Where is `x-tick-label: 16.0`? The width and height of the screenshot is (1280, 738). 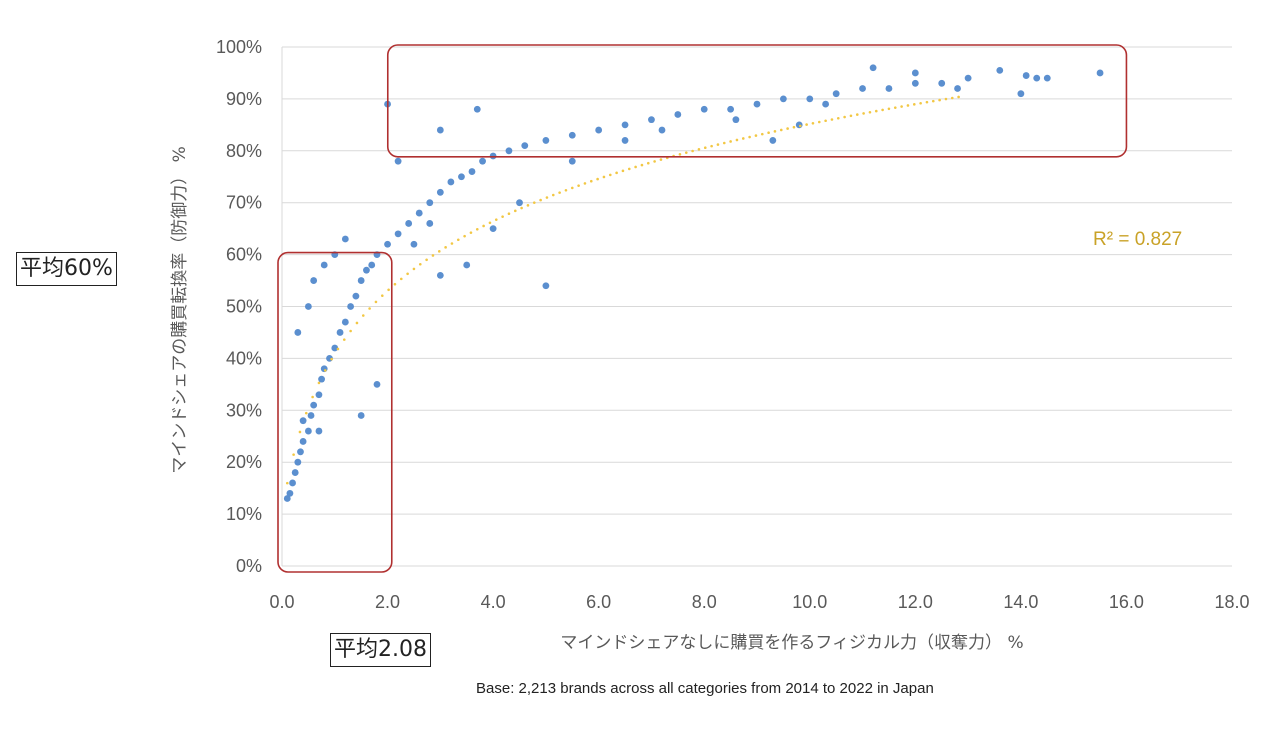 x-tick-label: 16.0 is located at coordinates (1126, 602).